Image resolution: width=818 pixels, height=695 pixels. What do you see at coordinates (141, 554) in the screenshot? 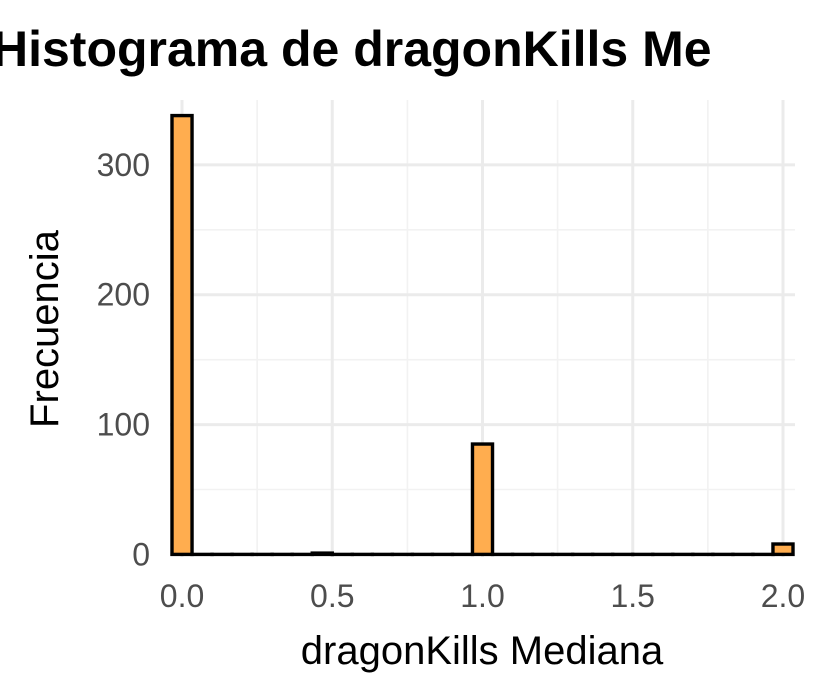
I see `y-tick-label: 0` at bounding box center [141, 554].